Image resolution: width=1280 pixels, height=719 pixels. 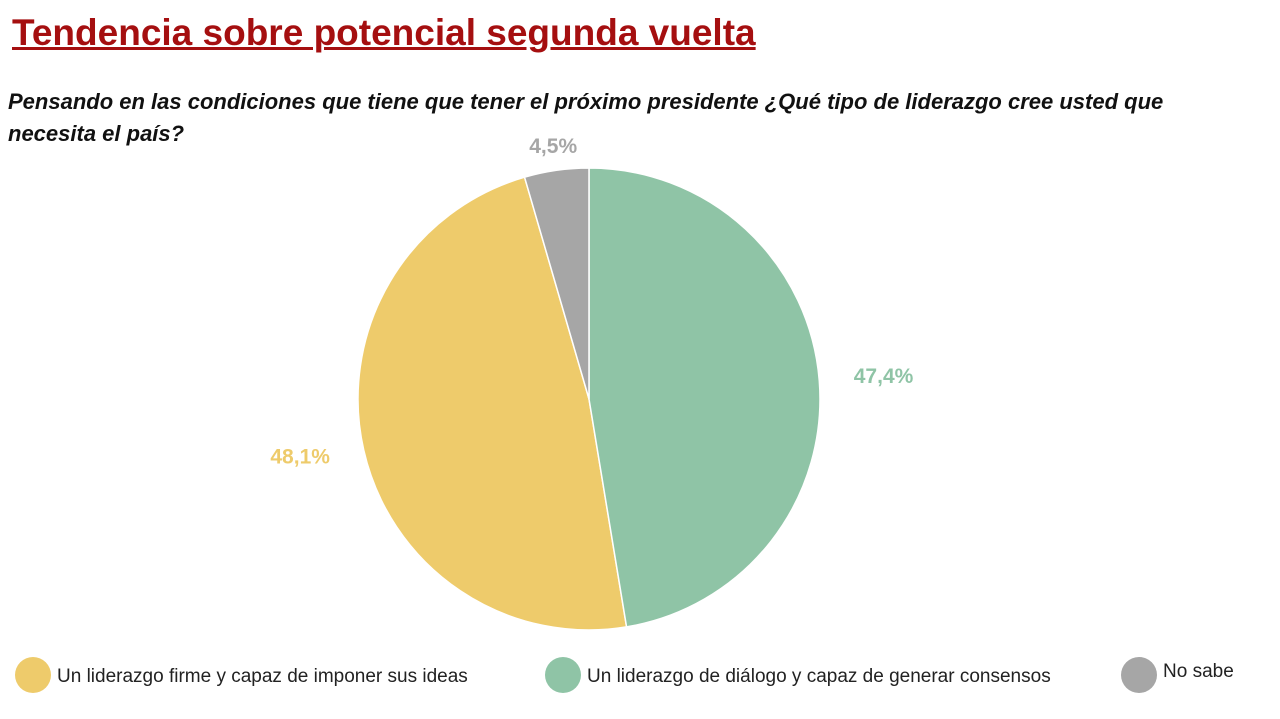 I want to click on legend-label: No sabe, so click(x=1198, y=671).